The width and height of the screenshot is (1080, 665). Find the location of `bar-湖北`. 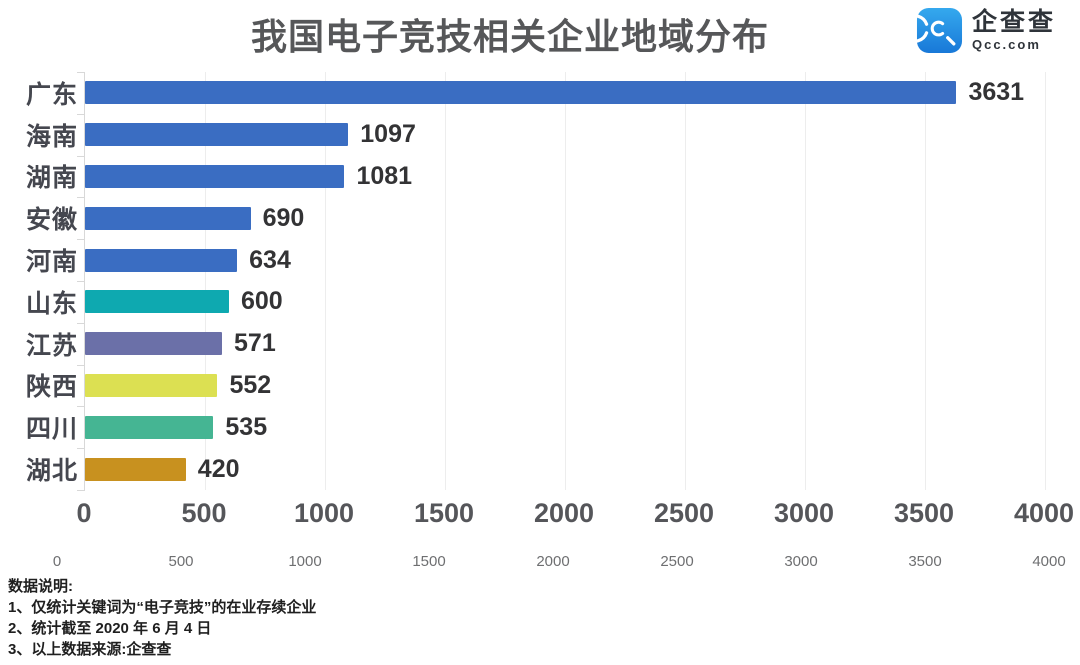

bar-湖北 is located at coordinates (135, 469).